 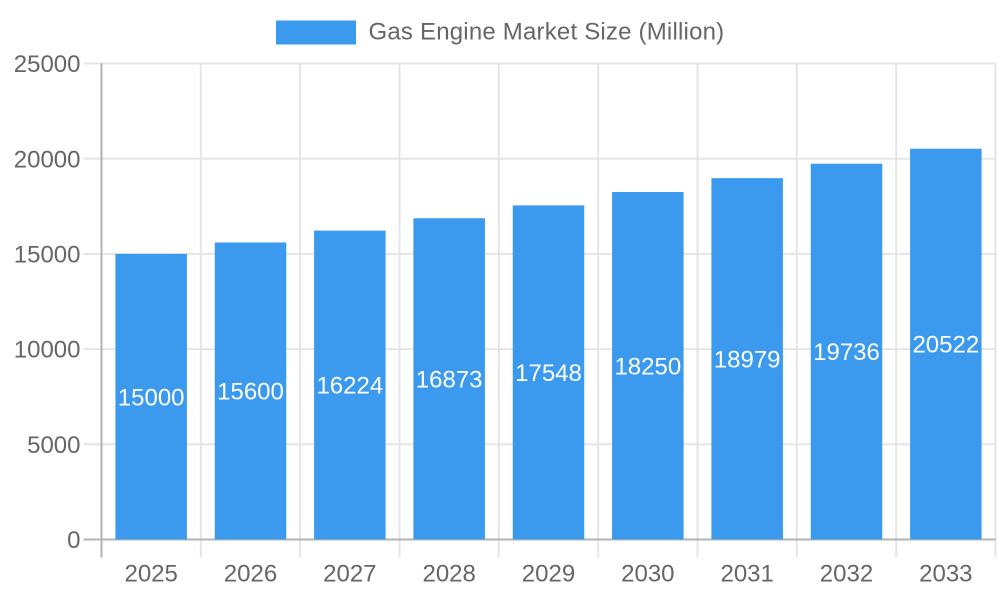 What do you see at coordinates (945, 345) in the screenshot?
I see `svg-text: 20522` at bounding box center [945, 345].